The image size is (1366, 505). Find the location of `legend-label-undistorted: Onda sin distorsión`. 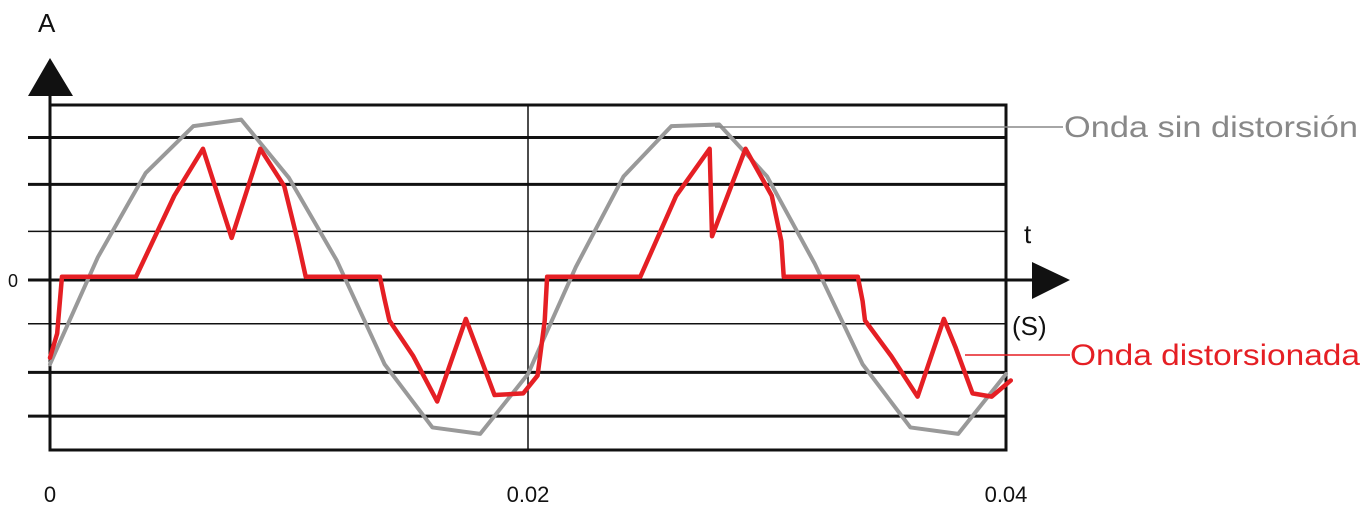

legend-label-undistorted: Onda sin distorsión is located at coordinates (1211, 127).